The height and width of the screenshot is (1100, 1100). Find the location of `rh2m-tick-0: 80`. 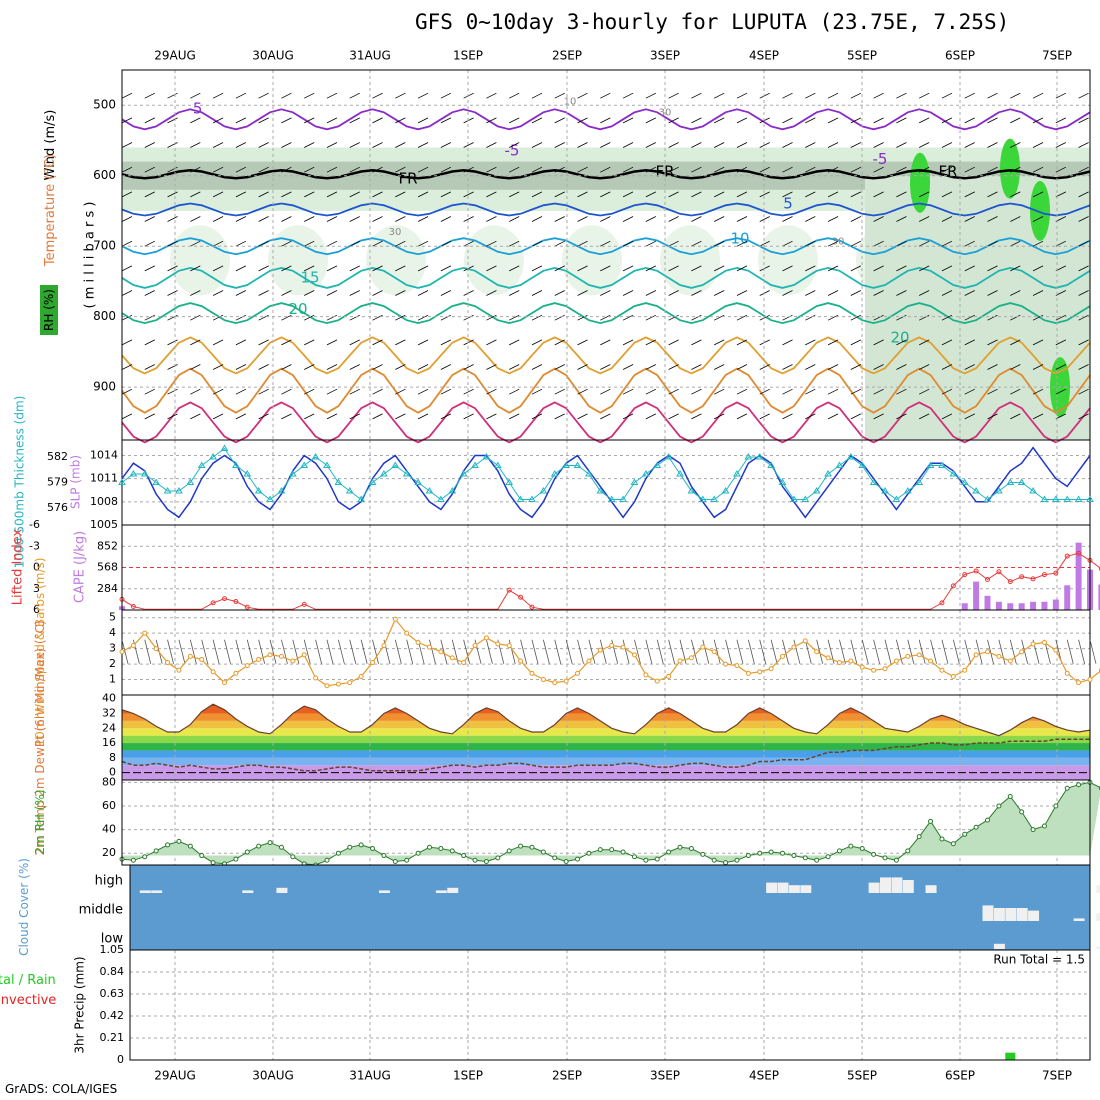

rh2m-tick-0: 80 is located at coordinates (109, 781).